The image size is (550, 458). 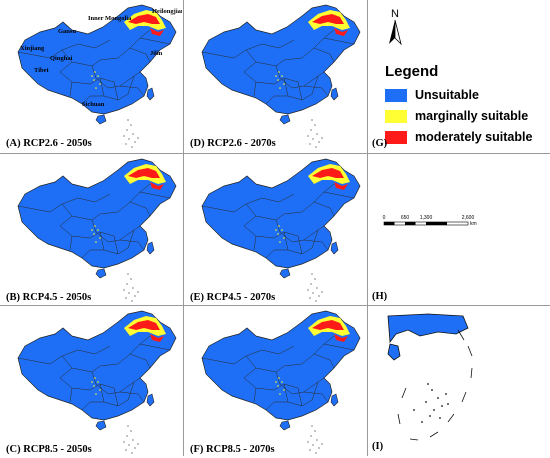 I want to click on legend-label: Unsuitable, so click(x=447, y=95).